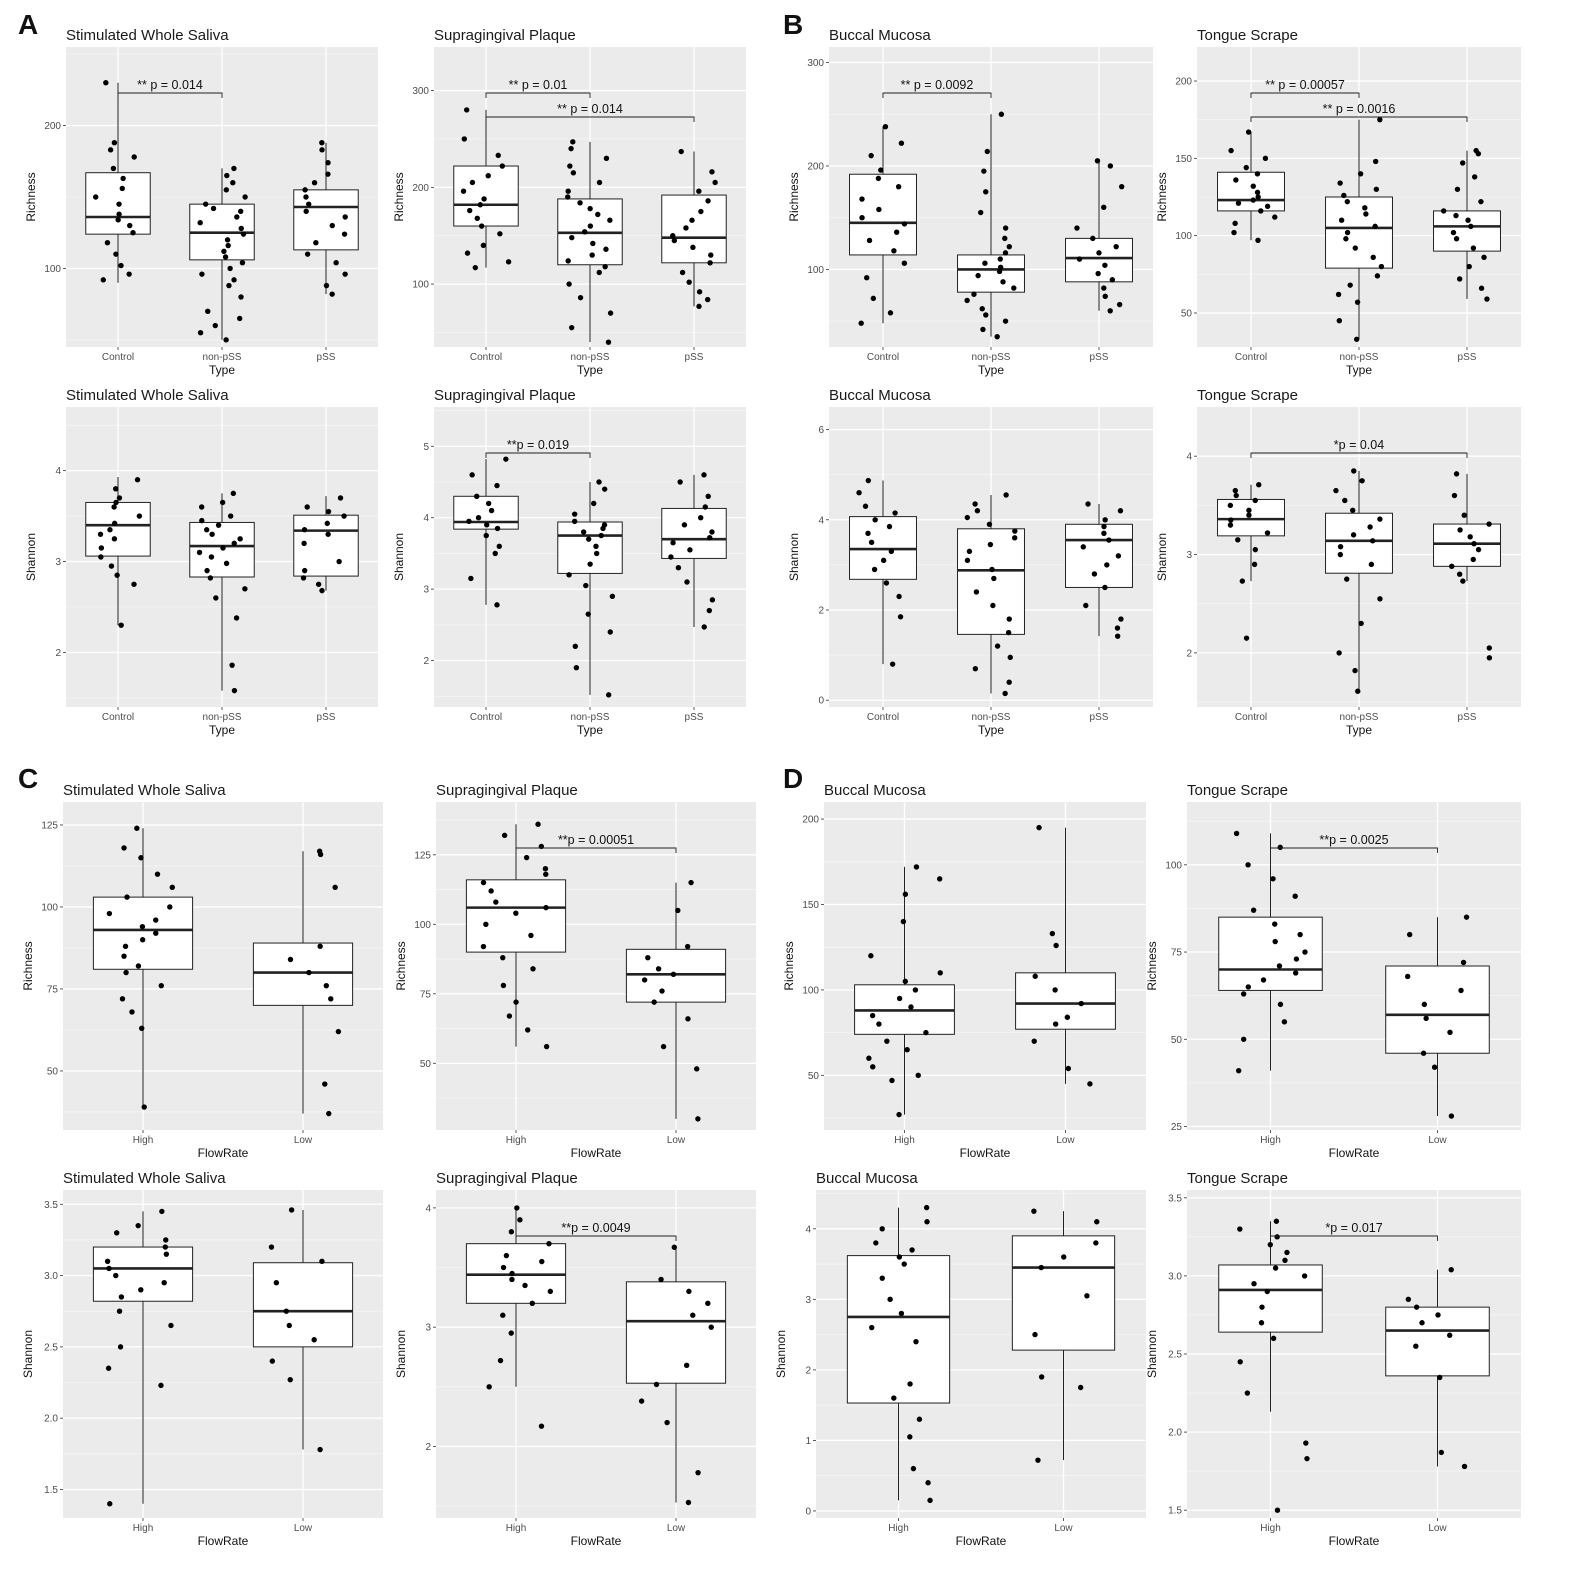  I want to click on panel-letter-d: D, so click(793, 778).